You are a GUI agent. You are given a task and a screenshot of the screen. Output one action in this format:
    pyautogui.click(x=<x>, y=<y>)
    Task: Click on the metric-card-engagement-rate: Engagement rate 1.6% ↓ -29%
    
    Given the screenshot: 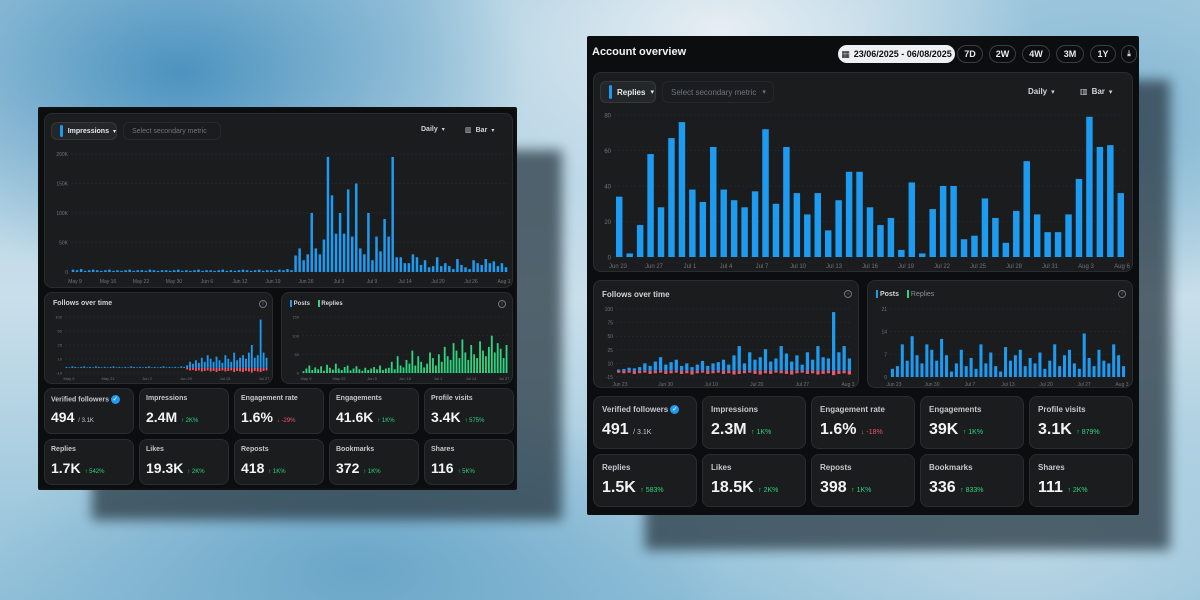 What is the action you would take?
    pyautogui.click(x=279, y=411)
    